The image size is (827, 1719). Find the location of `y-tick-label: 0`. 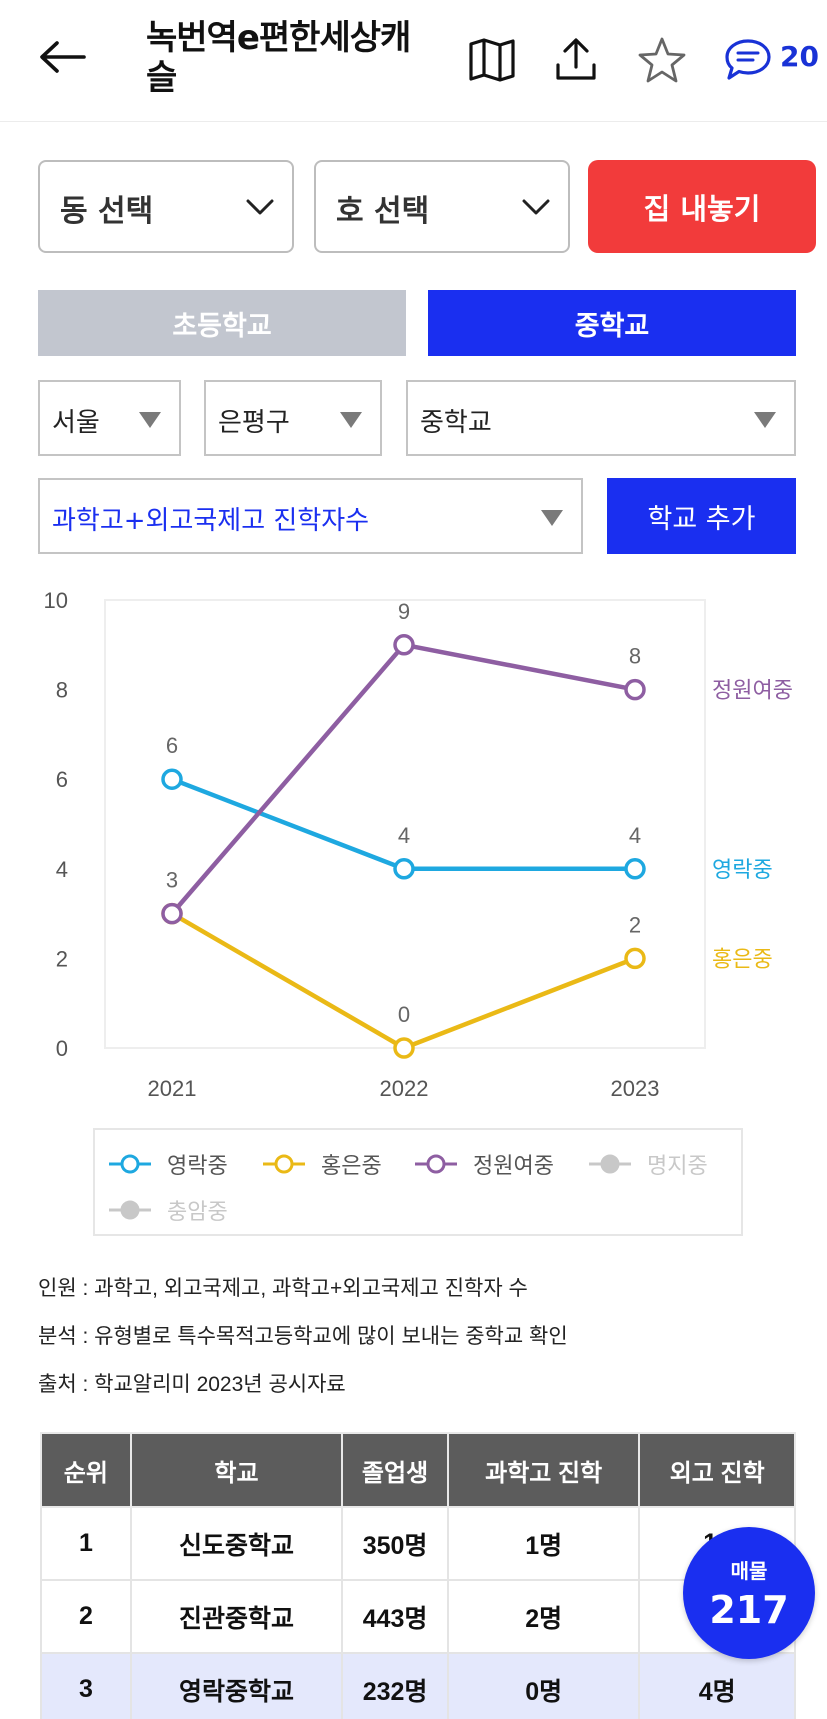

y-tick-label: 0 is located at coordinates (62, 1048).